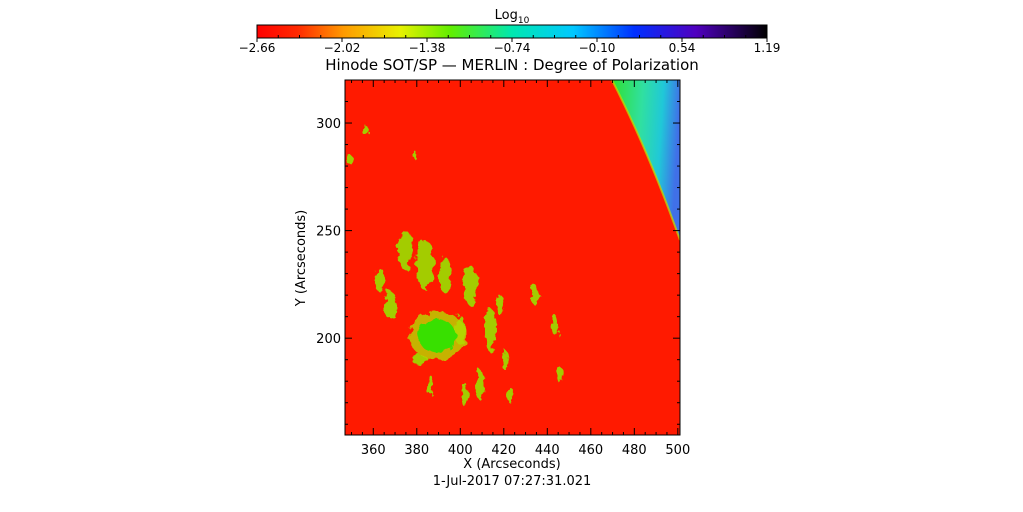  Describe the element at coordinates (547, 450) in the screenshot. I see `x-tick-label: 440` at that location.